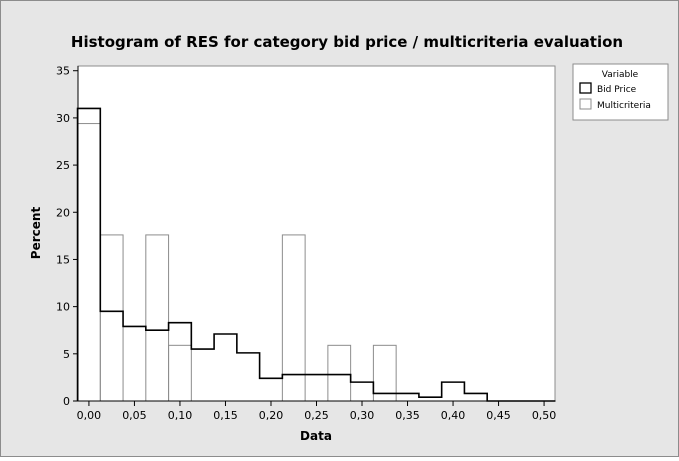  Describe the element at coordinates (316, 415) in the screenshot. I see `x-tick-label: 0,25` at that location.